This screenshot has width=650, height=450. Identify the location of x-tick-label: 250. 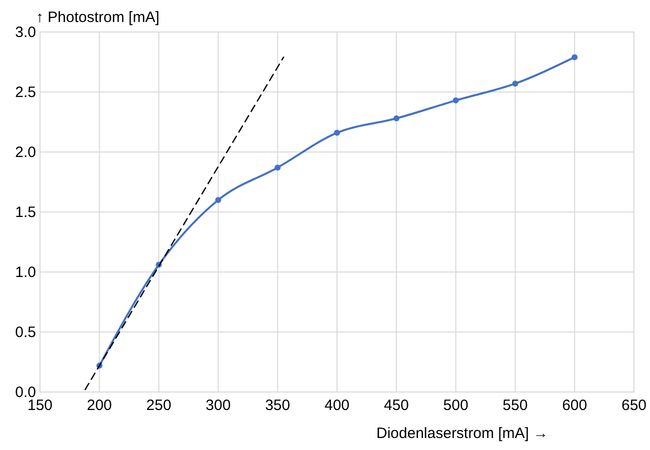
(159, 405).